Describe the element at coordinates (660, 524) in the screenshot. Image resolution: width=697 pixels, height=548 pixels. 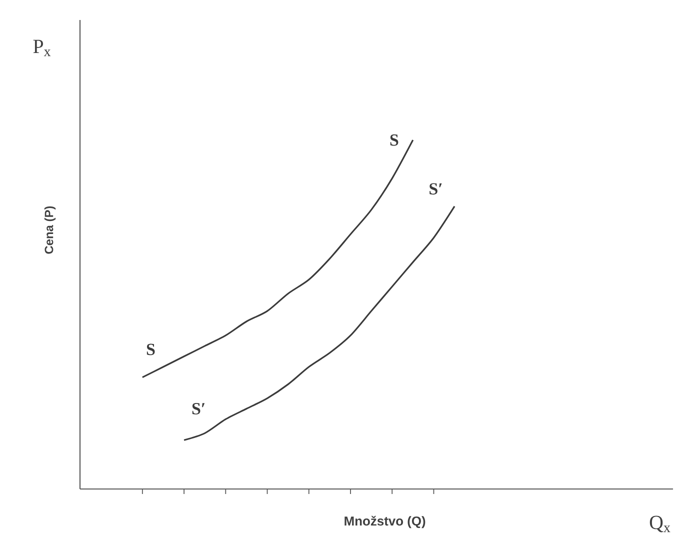
I see `text: Q$_{x}$` at that location.